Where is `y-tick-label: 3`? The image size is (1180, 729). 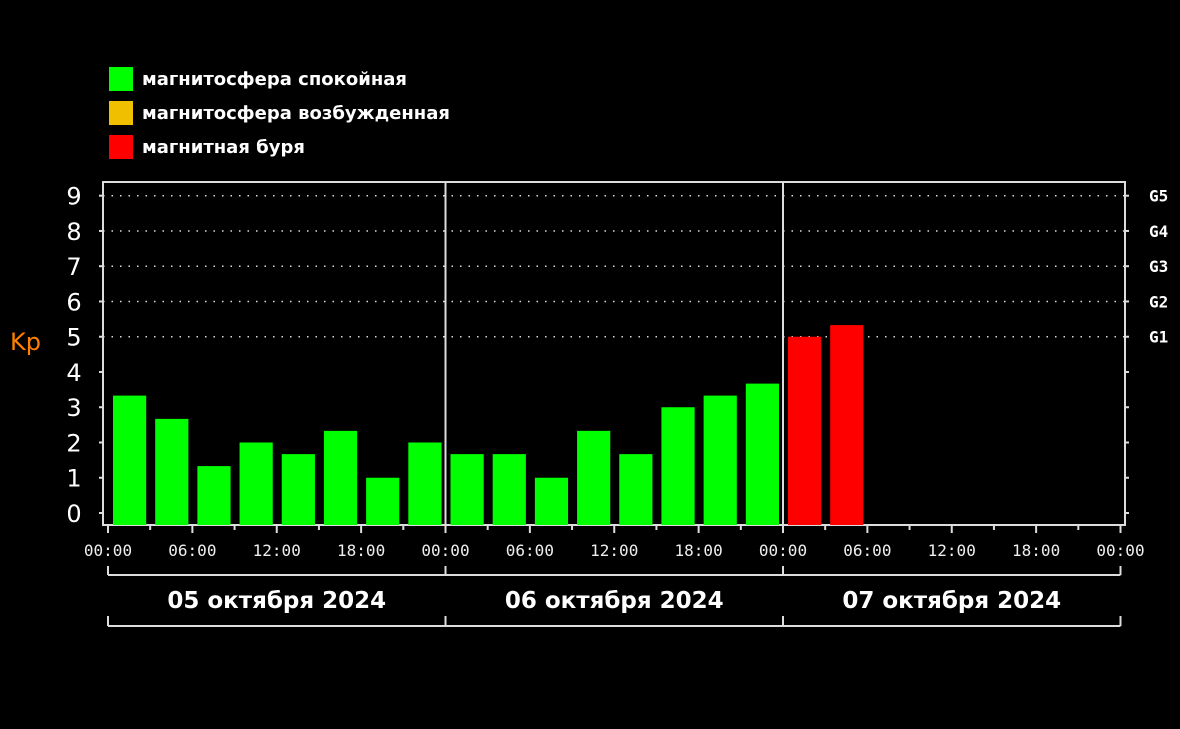 y-tick-label: 3 is located at coordinates (73, 408).